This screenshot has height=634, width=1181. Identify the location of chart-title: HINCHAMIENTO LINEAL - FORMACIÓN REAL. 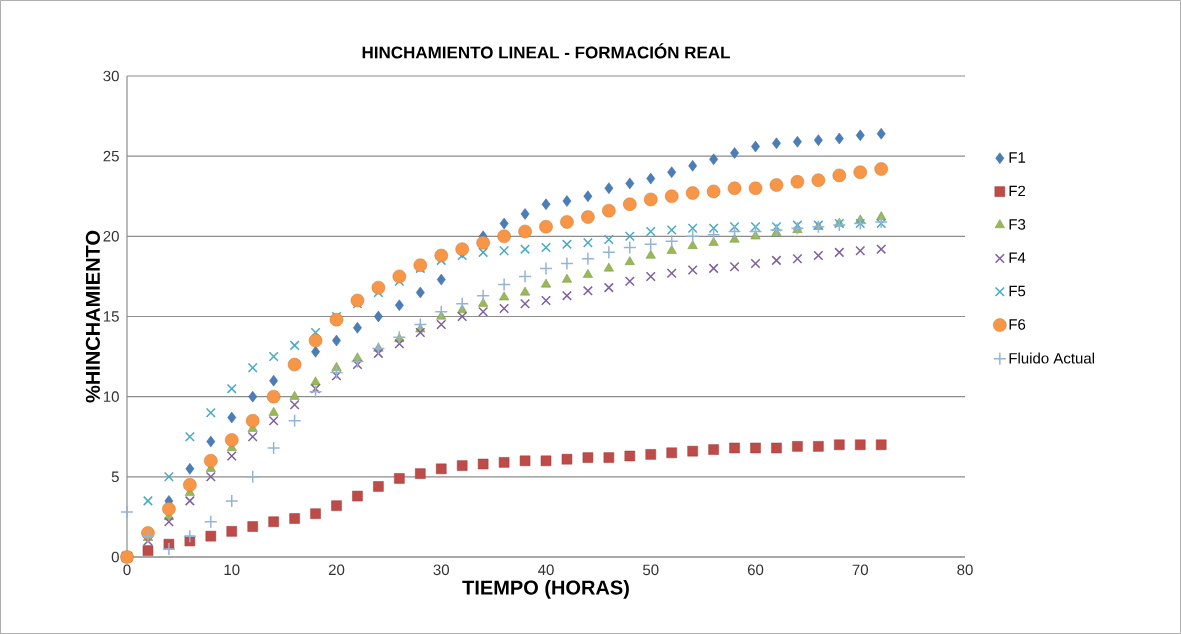
(546, 51).